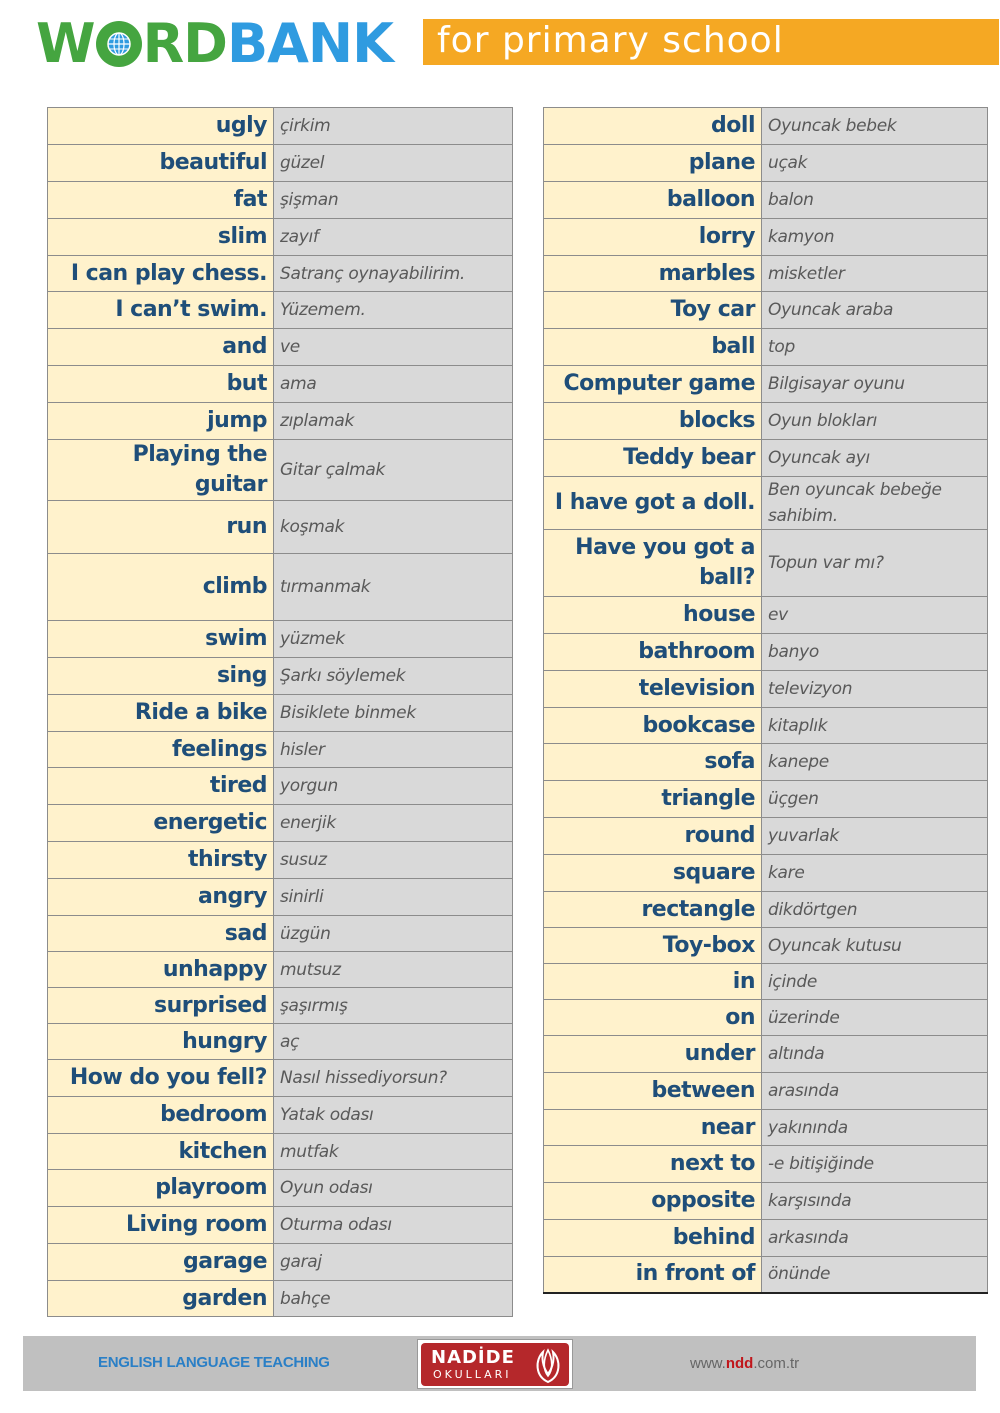  What do you see at coordinates (765, 836) in the screenshot?
I see `table-row: round yuvarlak` at bounding box center [765, 836].